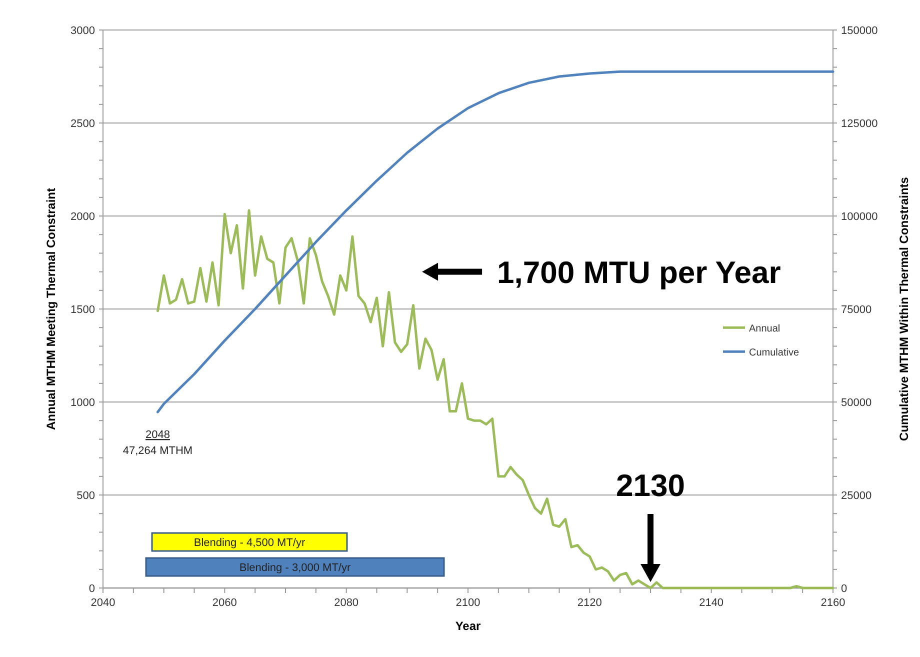  I want to click on y-tick-label: 0, so click(91, 589).